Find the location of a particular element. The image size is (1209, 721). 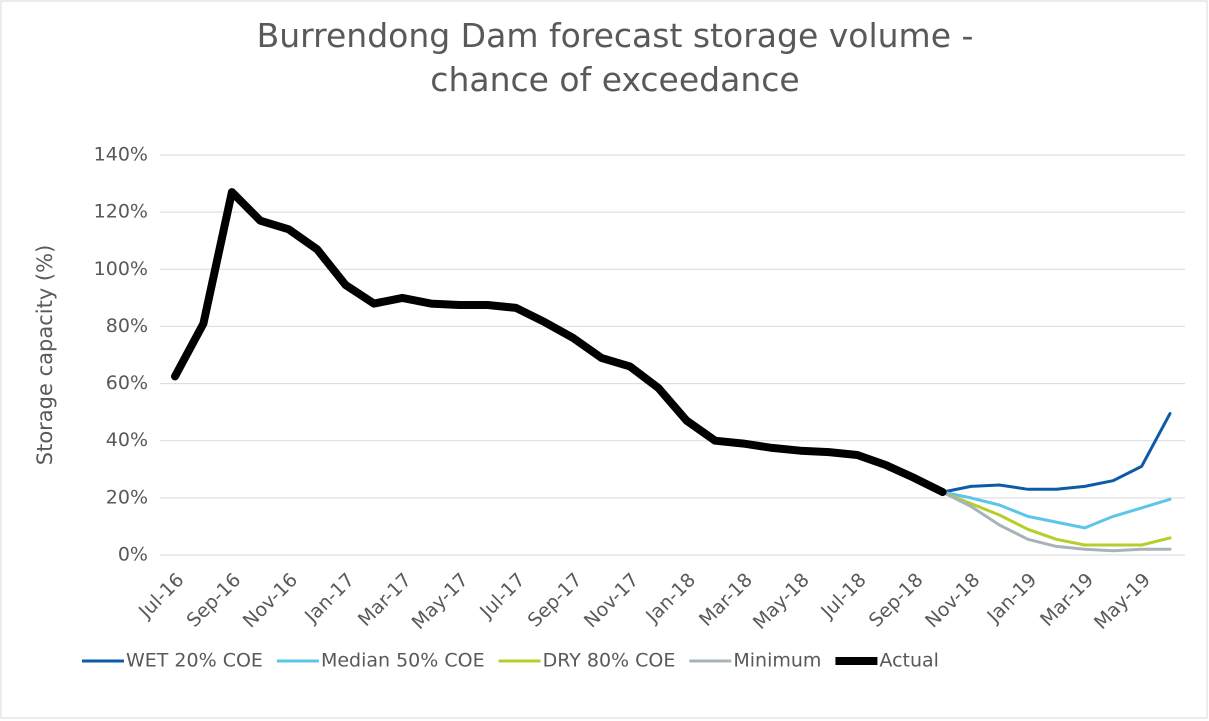

y-tick-label: 60% is located at coordinates (127, 383).